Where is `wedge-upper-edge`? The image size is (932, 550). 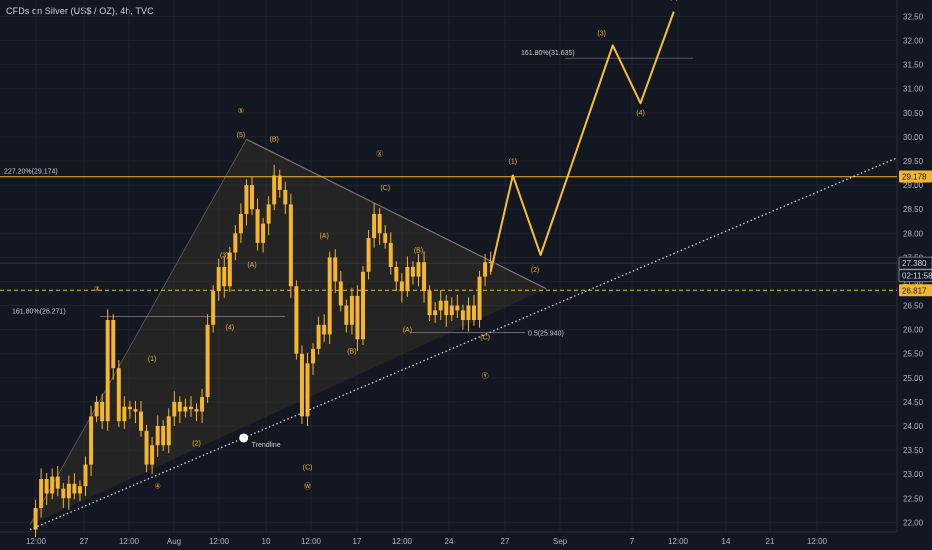
wedge-upper-edge is located at coordinates (396, 214).